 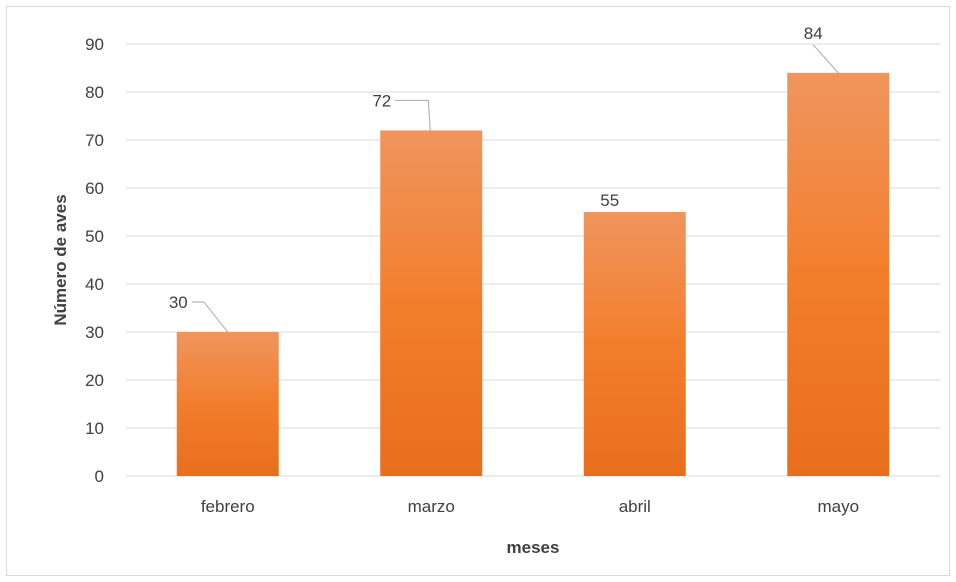 What do you see at coordinates (99, 476) in the screenshot?
I see `y-tick-label: 0` at bounding box center [99, 476].